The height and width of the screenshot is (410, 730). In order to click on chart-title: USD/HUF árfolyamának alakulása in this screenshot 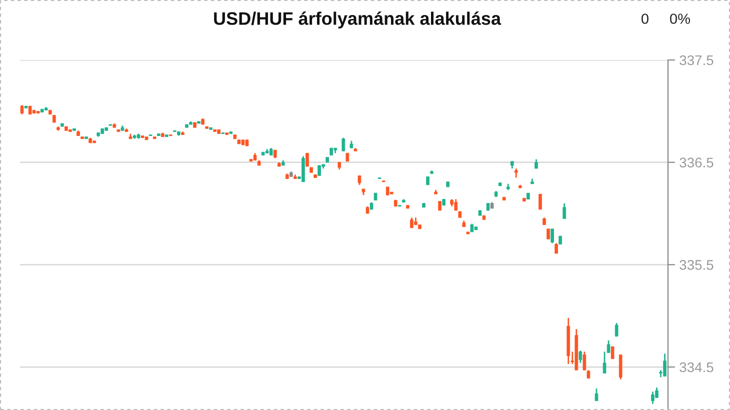, I will do `click(358, 20)`.